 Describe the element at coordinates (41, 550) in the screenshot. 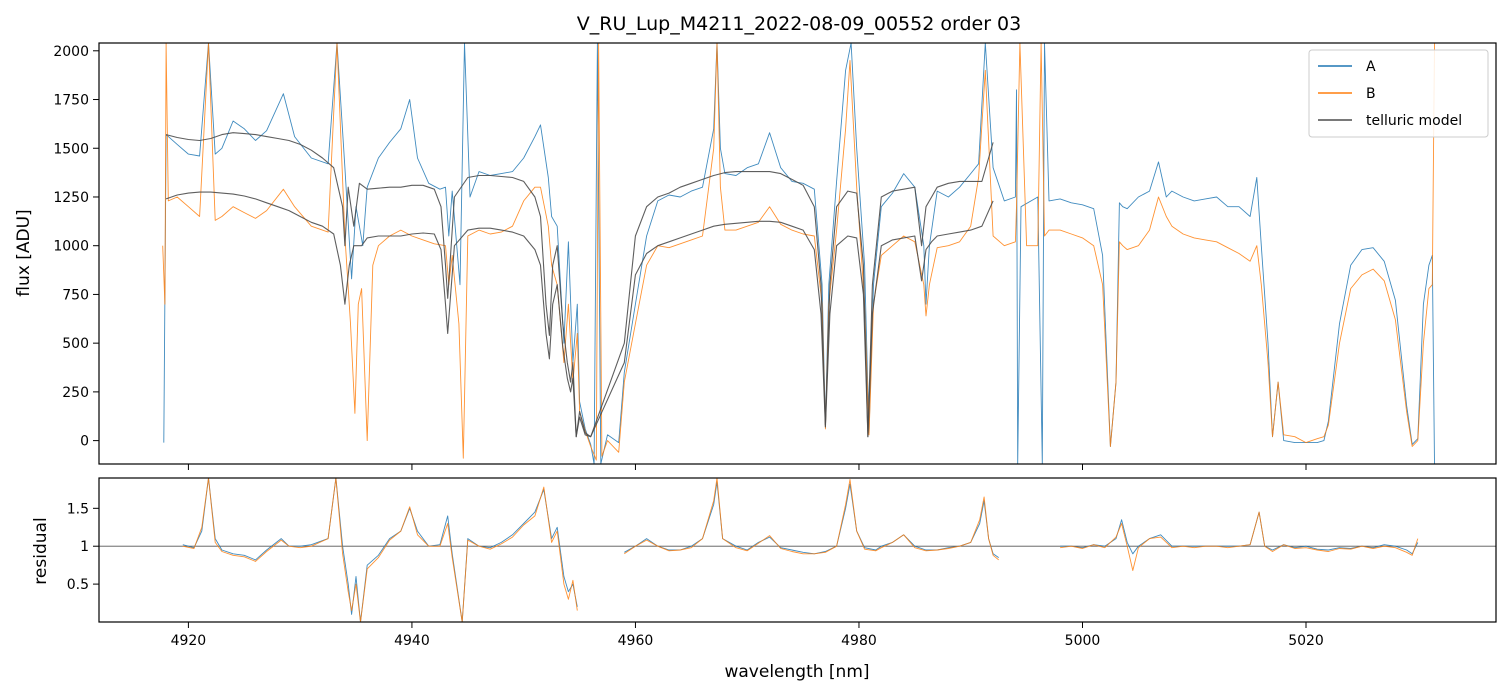

I see `residual-y-label: residual` at that location.